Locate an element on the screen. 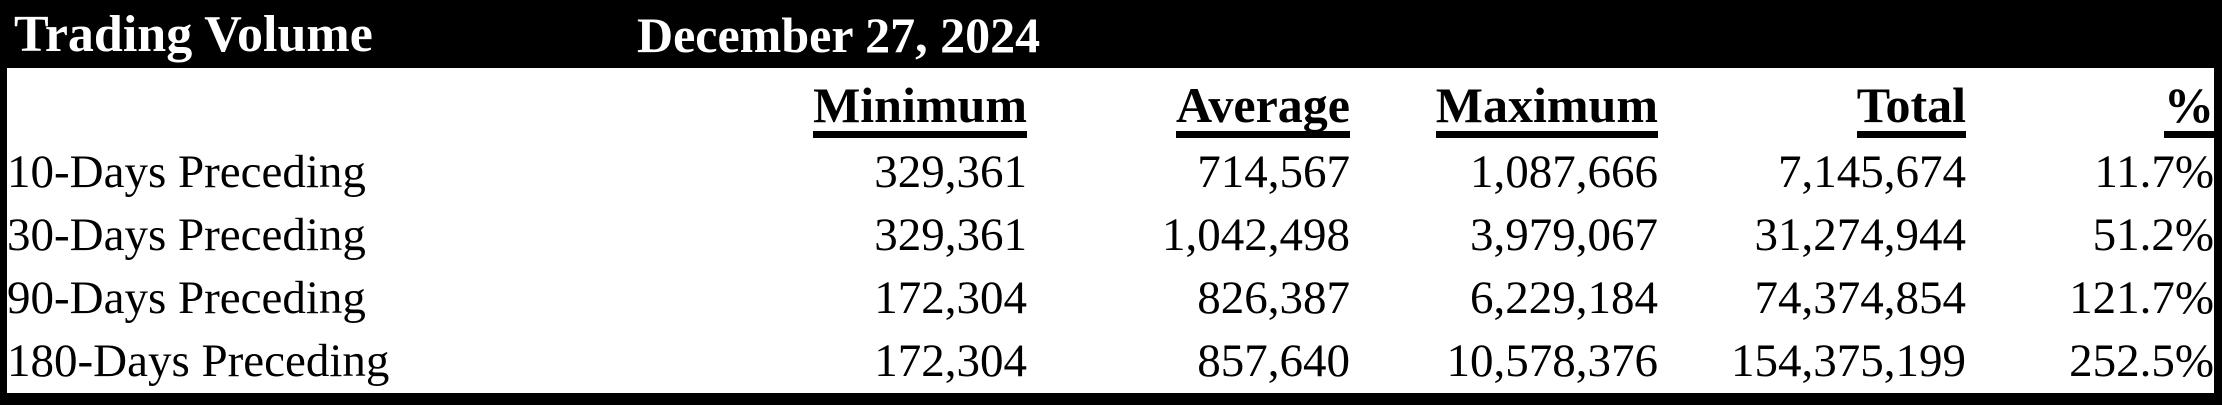  col-header-blank is located at coordinates (289, 104).